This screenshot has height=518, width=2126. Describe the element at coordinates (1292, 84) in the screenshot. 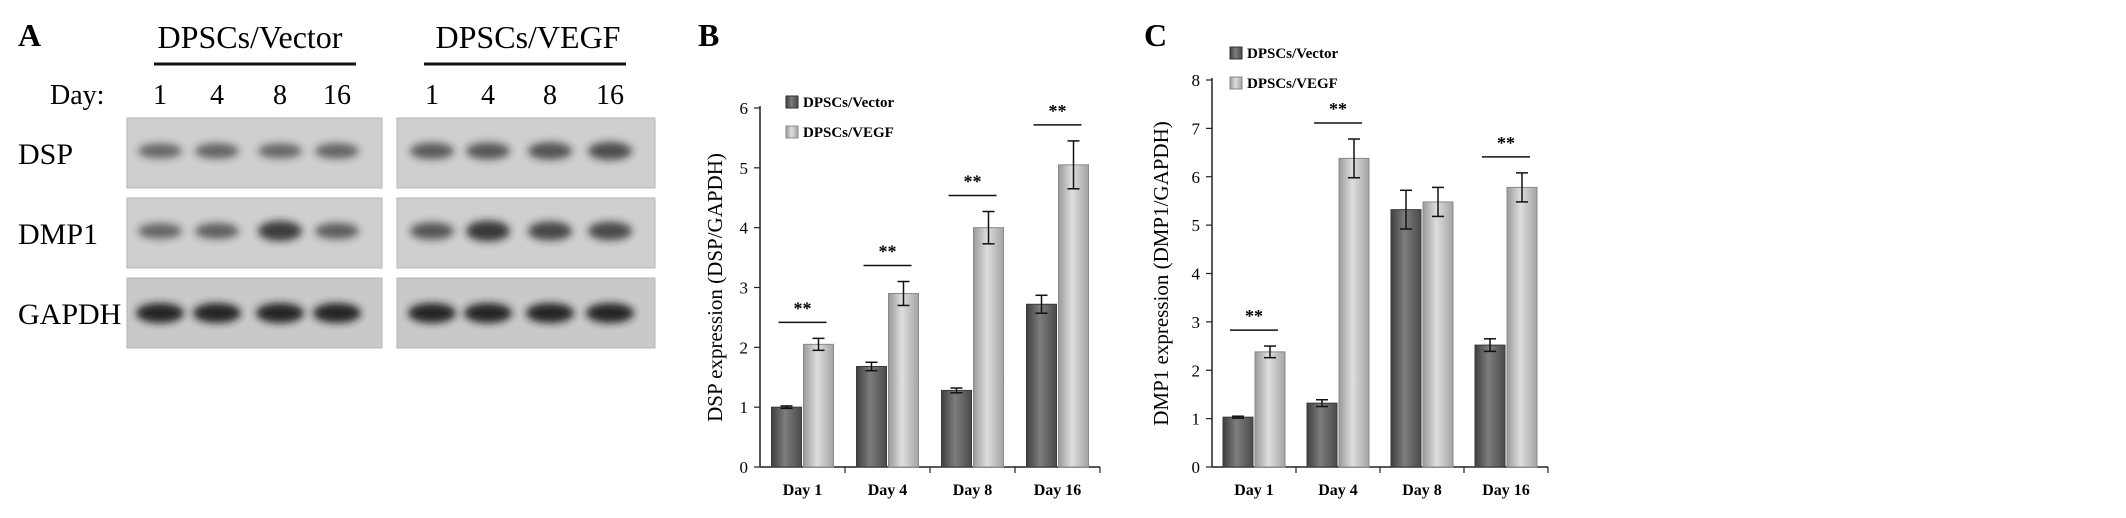

I see `panel-c-legend-label-vegf: DPSCs/VEGF` at that location.